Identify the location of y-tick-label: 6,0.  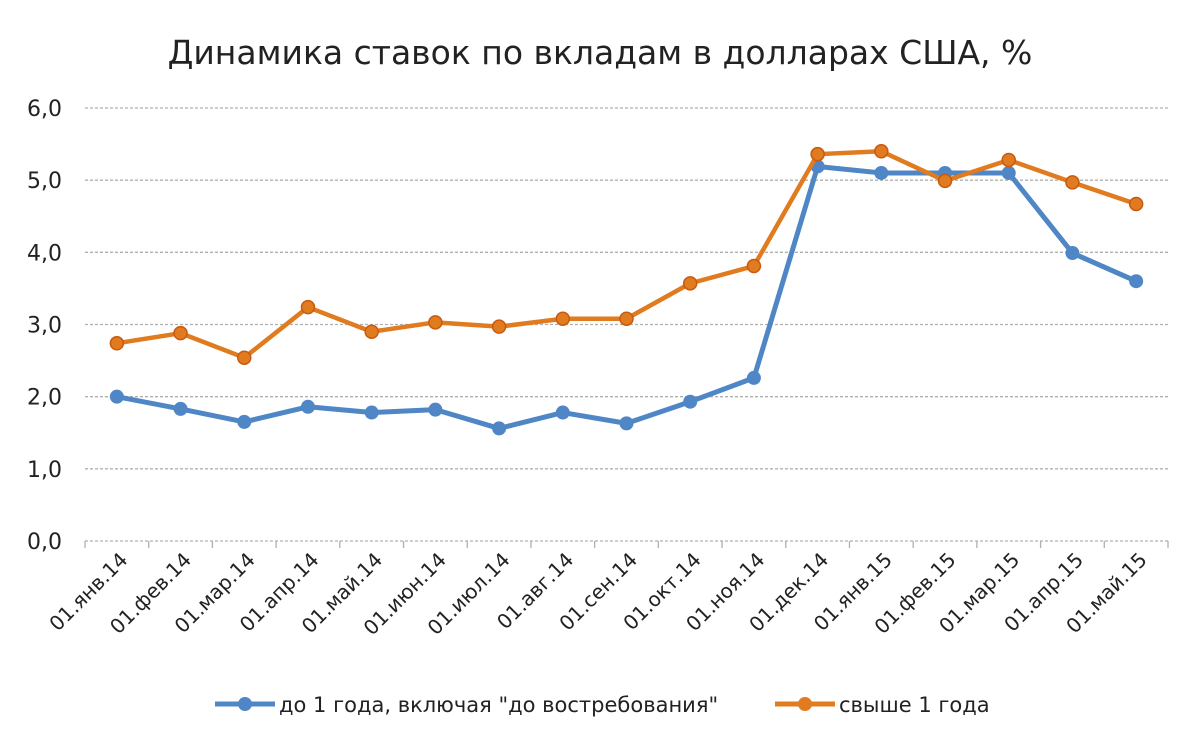
(44, 109).